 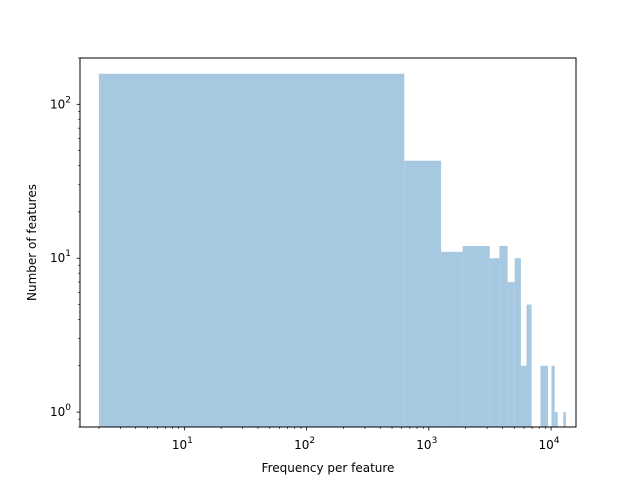 What do you see at coordinates (329, 439) in the screenshot?
I see `x-axis-ticks: 10¹ 10² 10³ 10⁴` at bounding box center [329, 439].